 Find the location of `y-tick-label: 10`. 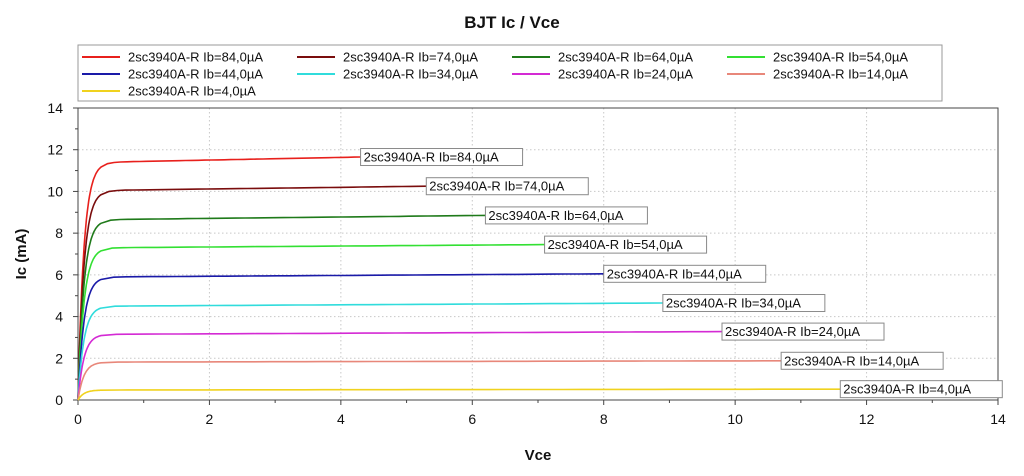

y-tick-label: 10 is located at coordinates (55, 191).